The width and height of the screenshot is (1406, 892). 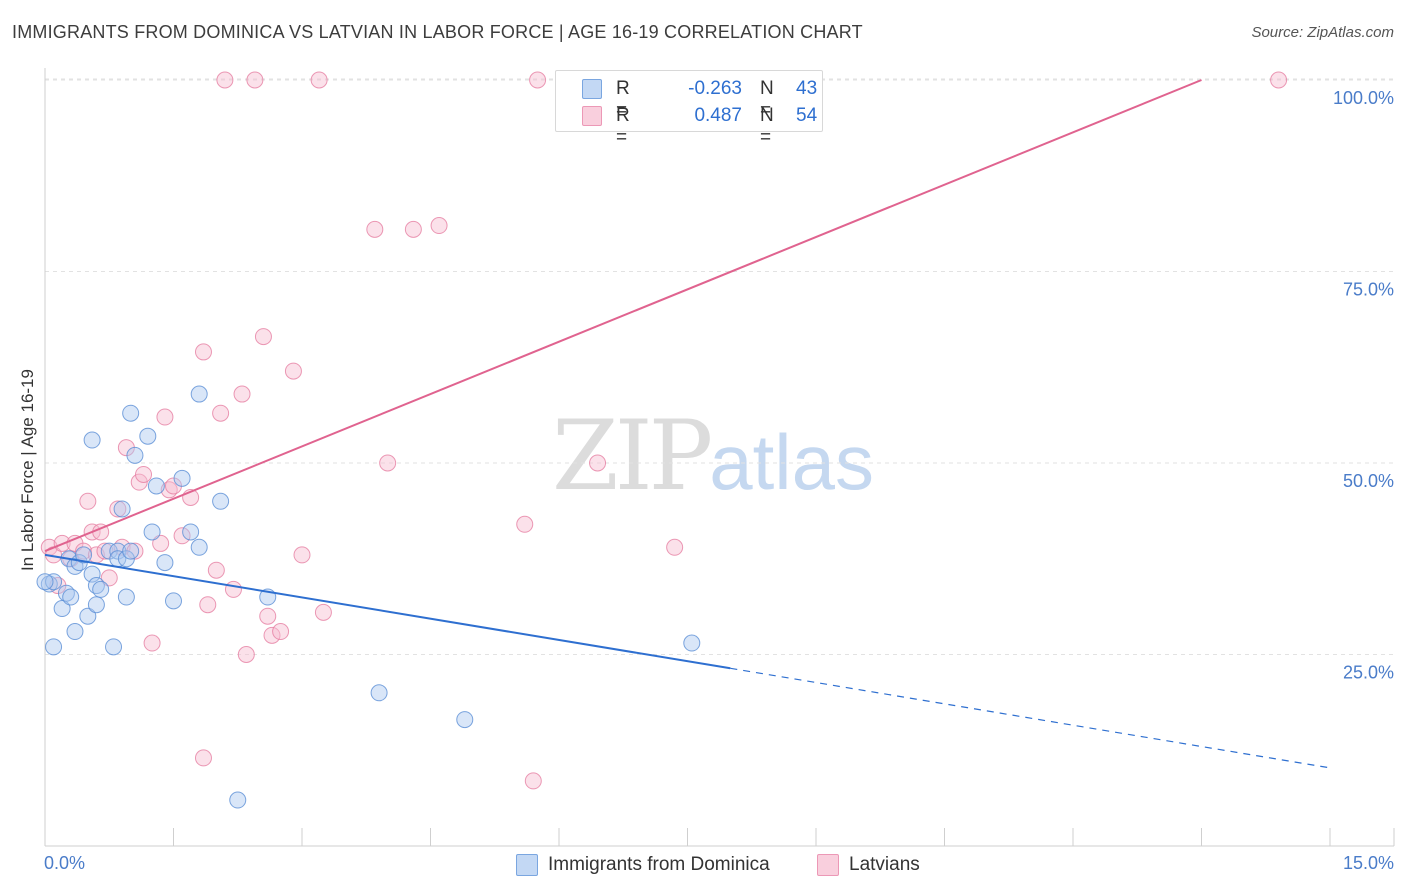 I want to click on dominica-trend-extension, so click(x=1030, y=718).